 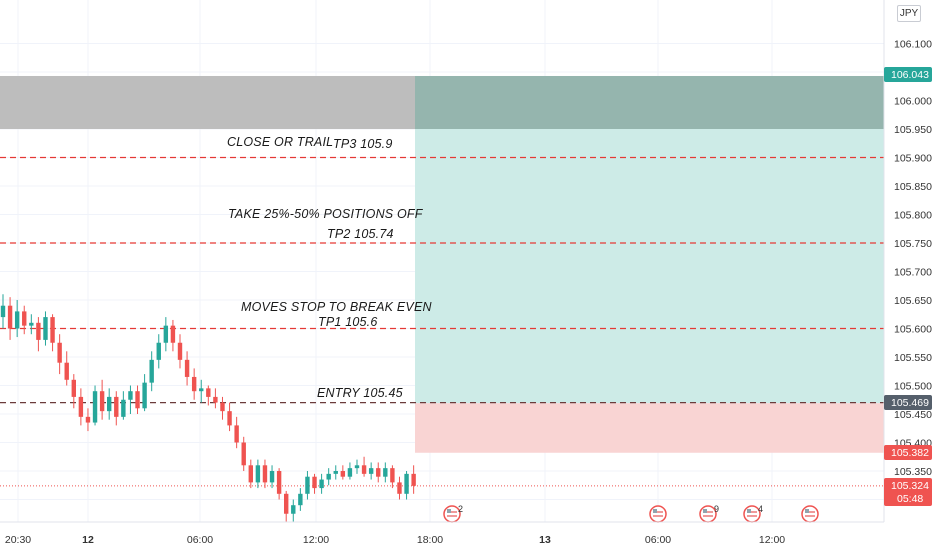 What do you see at coordinates (631, 513) in the screenshot?
I see `event-markers: 2 9 4` at bounding box center [631, 513].